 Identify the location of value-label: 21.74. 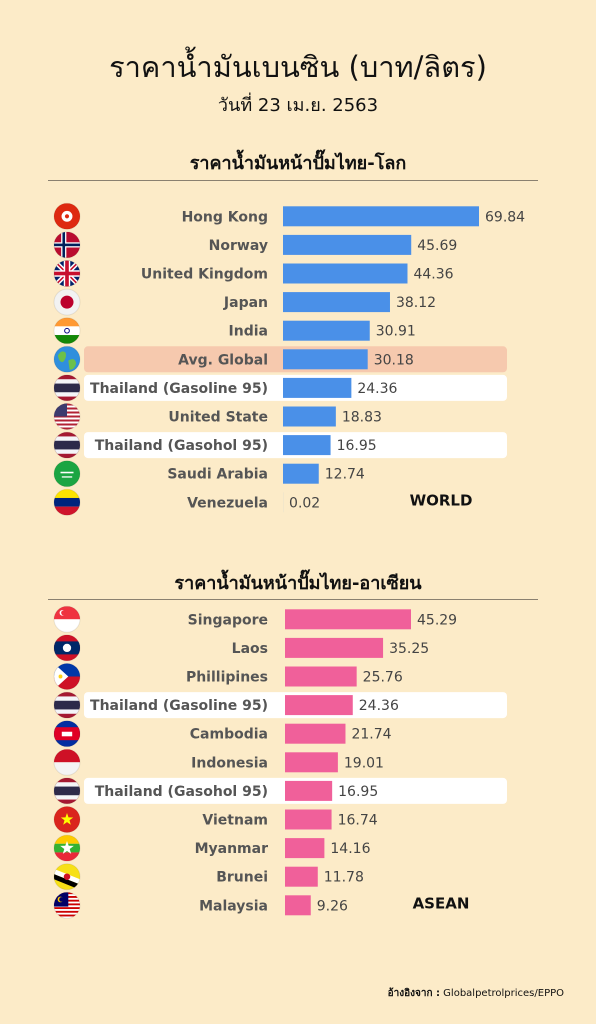
(371, 735).